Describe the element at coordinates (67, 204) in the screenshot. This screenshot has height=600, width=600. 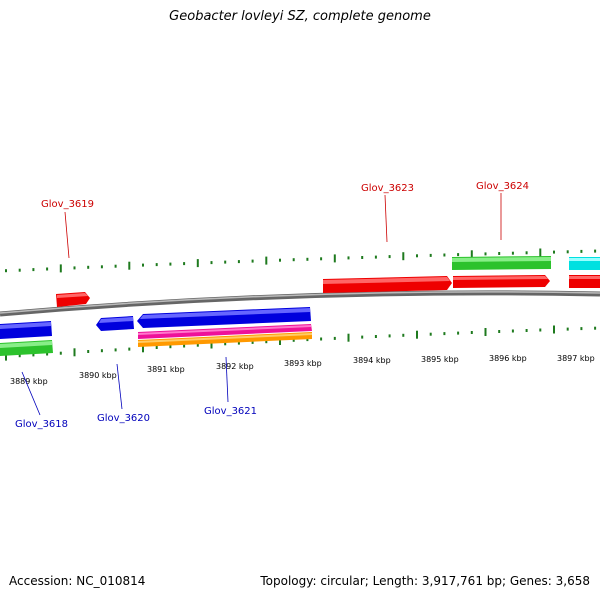
I see `gene-label-glov-3619: Glov_3619` at that location.